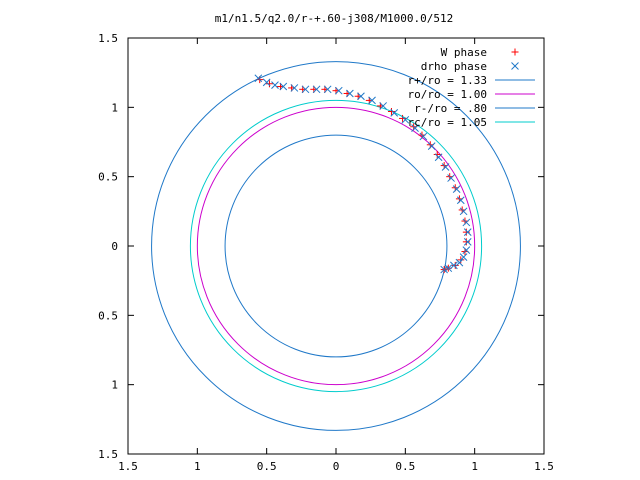 This screenshot has height=480, width=640. Describe the element at coordinates (447, 122) in the screenshot. I see `legend-label: rc/ro = 1.05` at that location.